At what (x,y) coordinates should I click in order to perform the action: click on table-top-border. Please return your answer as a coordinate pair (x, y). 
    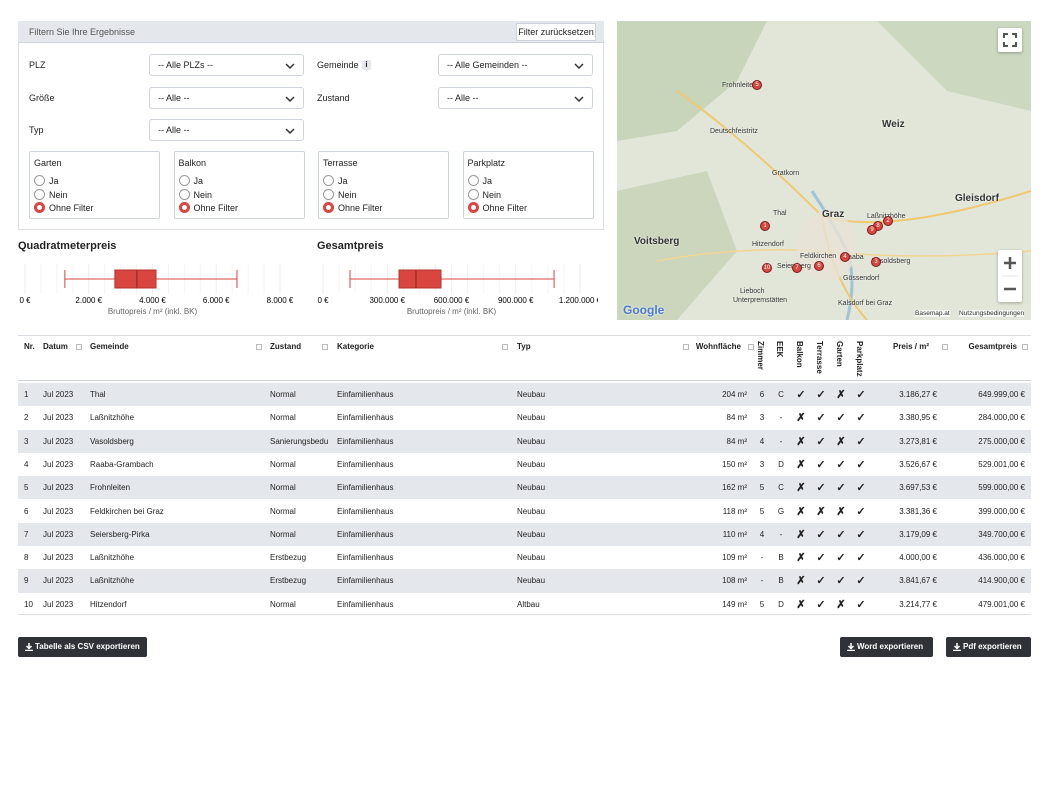
    Looking at the image, I should click on (524, 335).